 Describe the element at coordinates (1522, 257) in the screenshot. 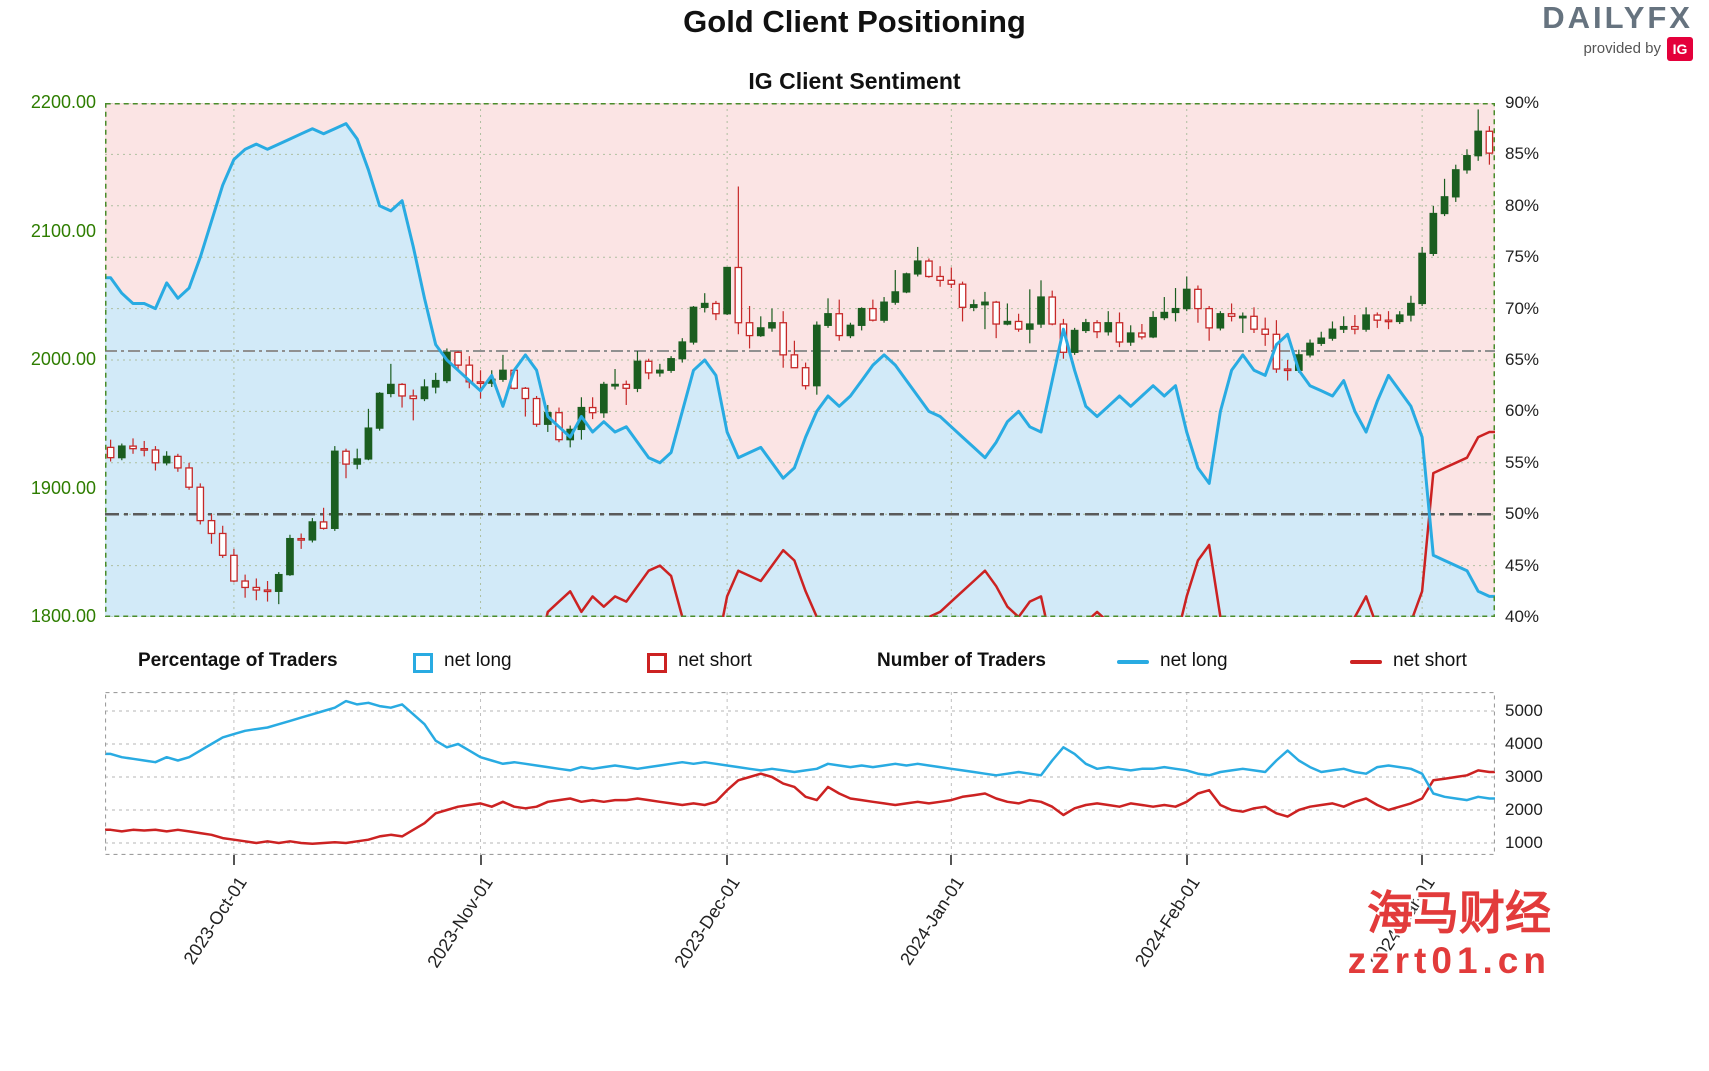

I see `pct-axis-label: 75%` at that location.